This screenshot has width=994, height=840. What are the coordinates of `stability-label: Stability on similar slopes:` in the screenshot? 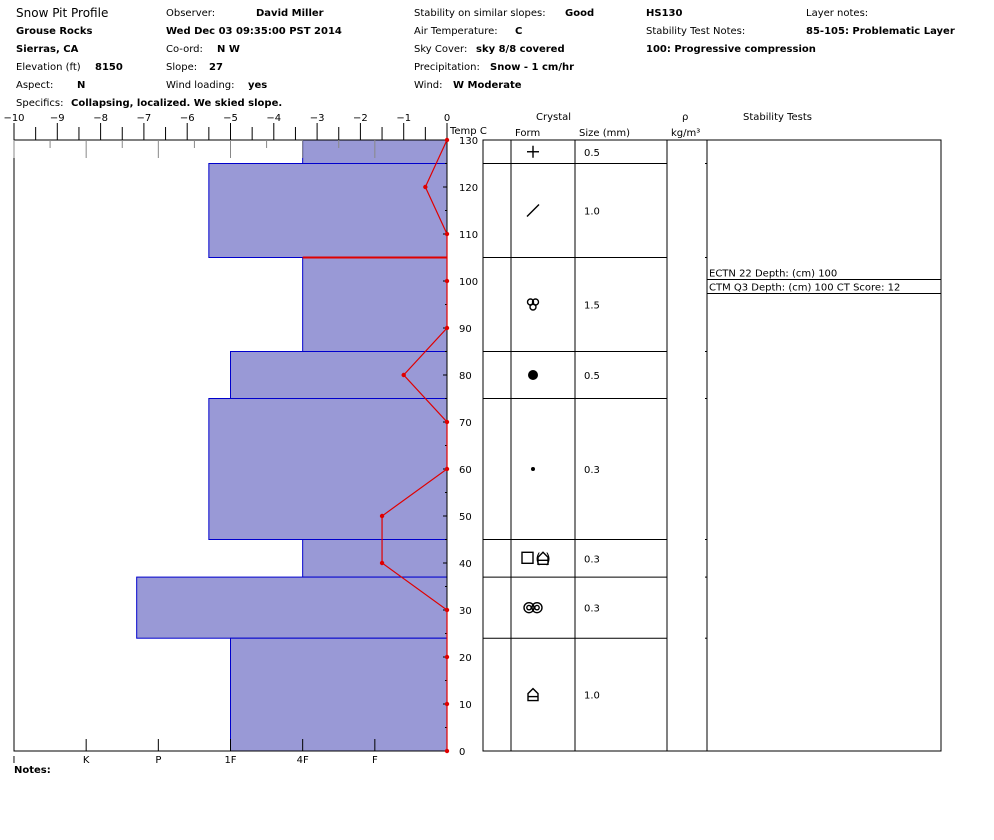 It's located at (480, 13).